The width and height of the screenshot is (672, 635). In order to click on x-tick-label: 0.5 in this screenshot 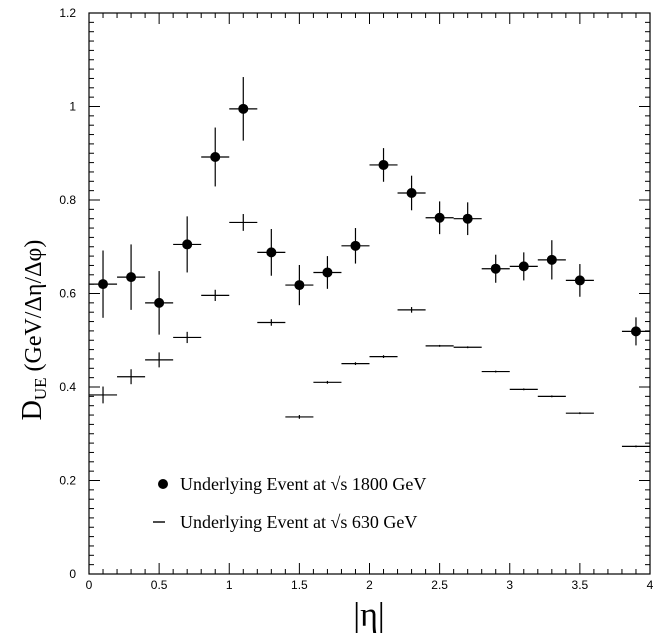, I will do `click(159, 585)`.